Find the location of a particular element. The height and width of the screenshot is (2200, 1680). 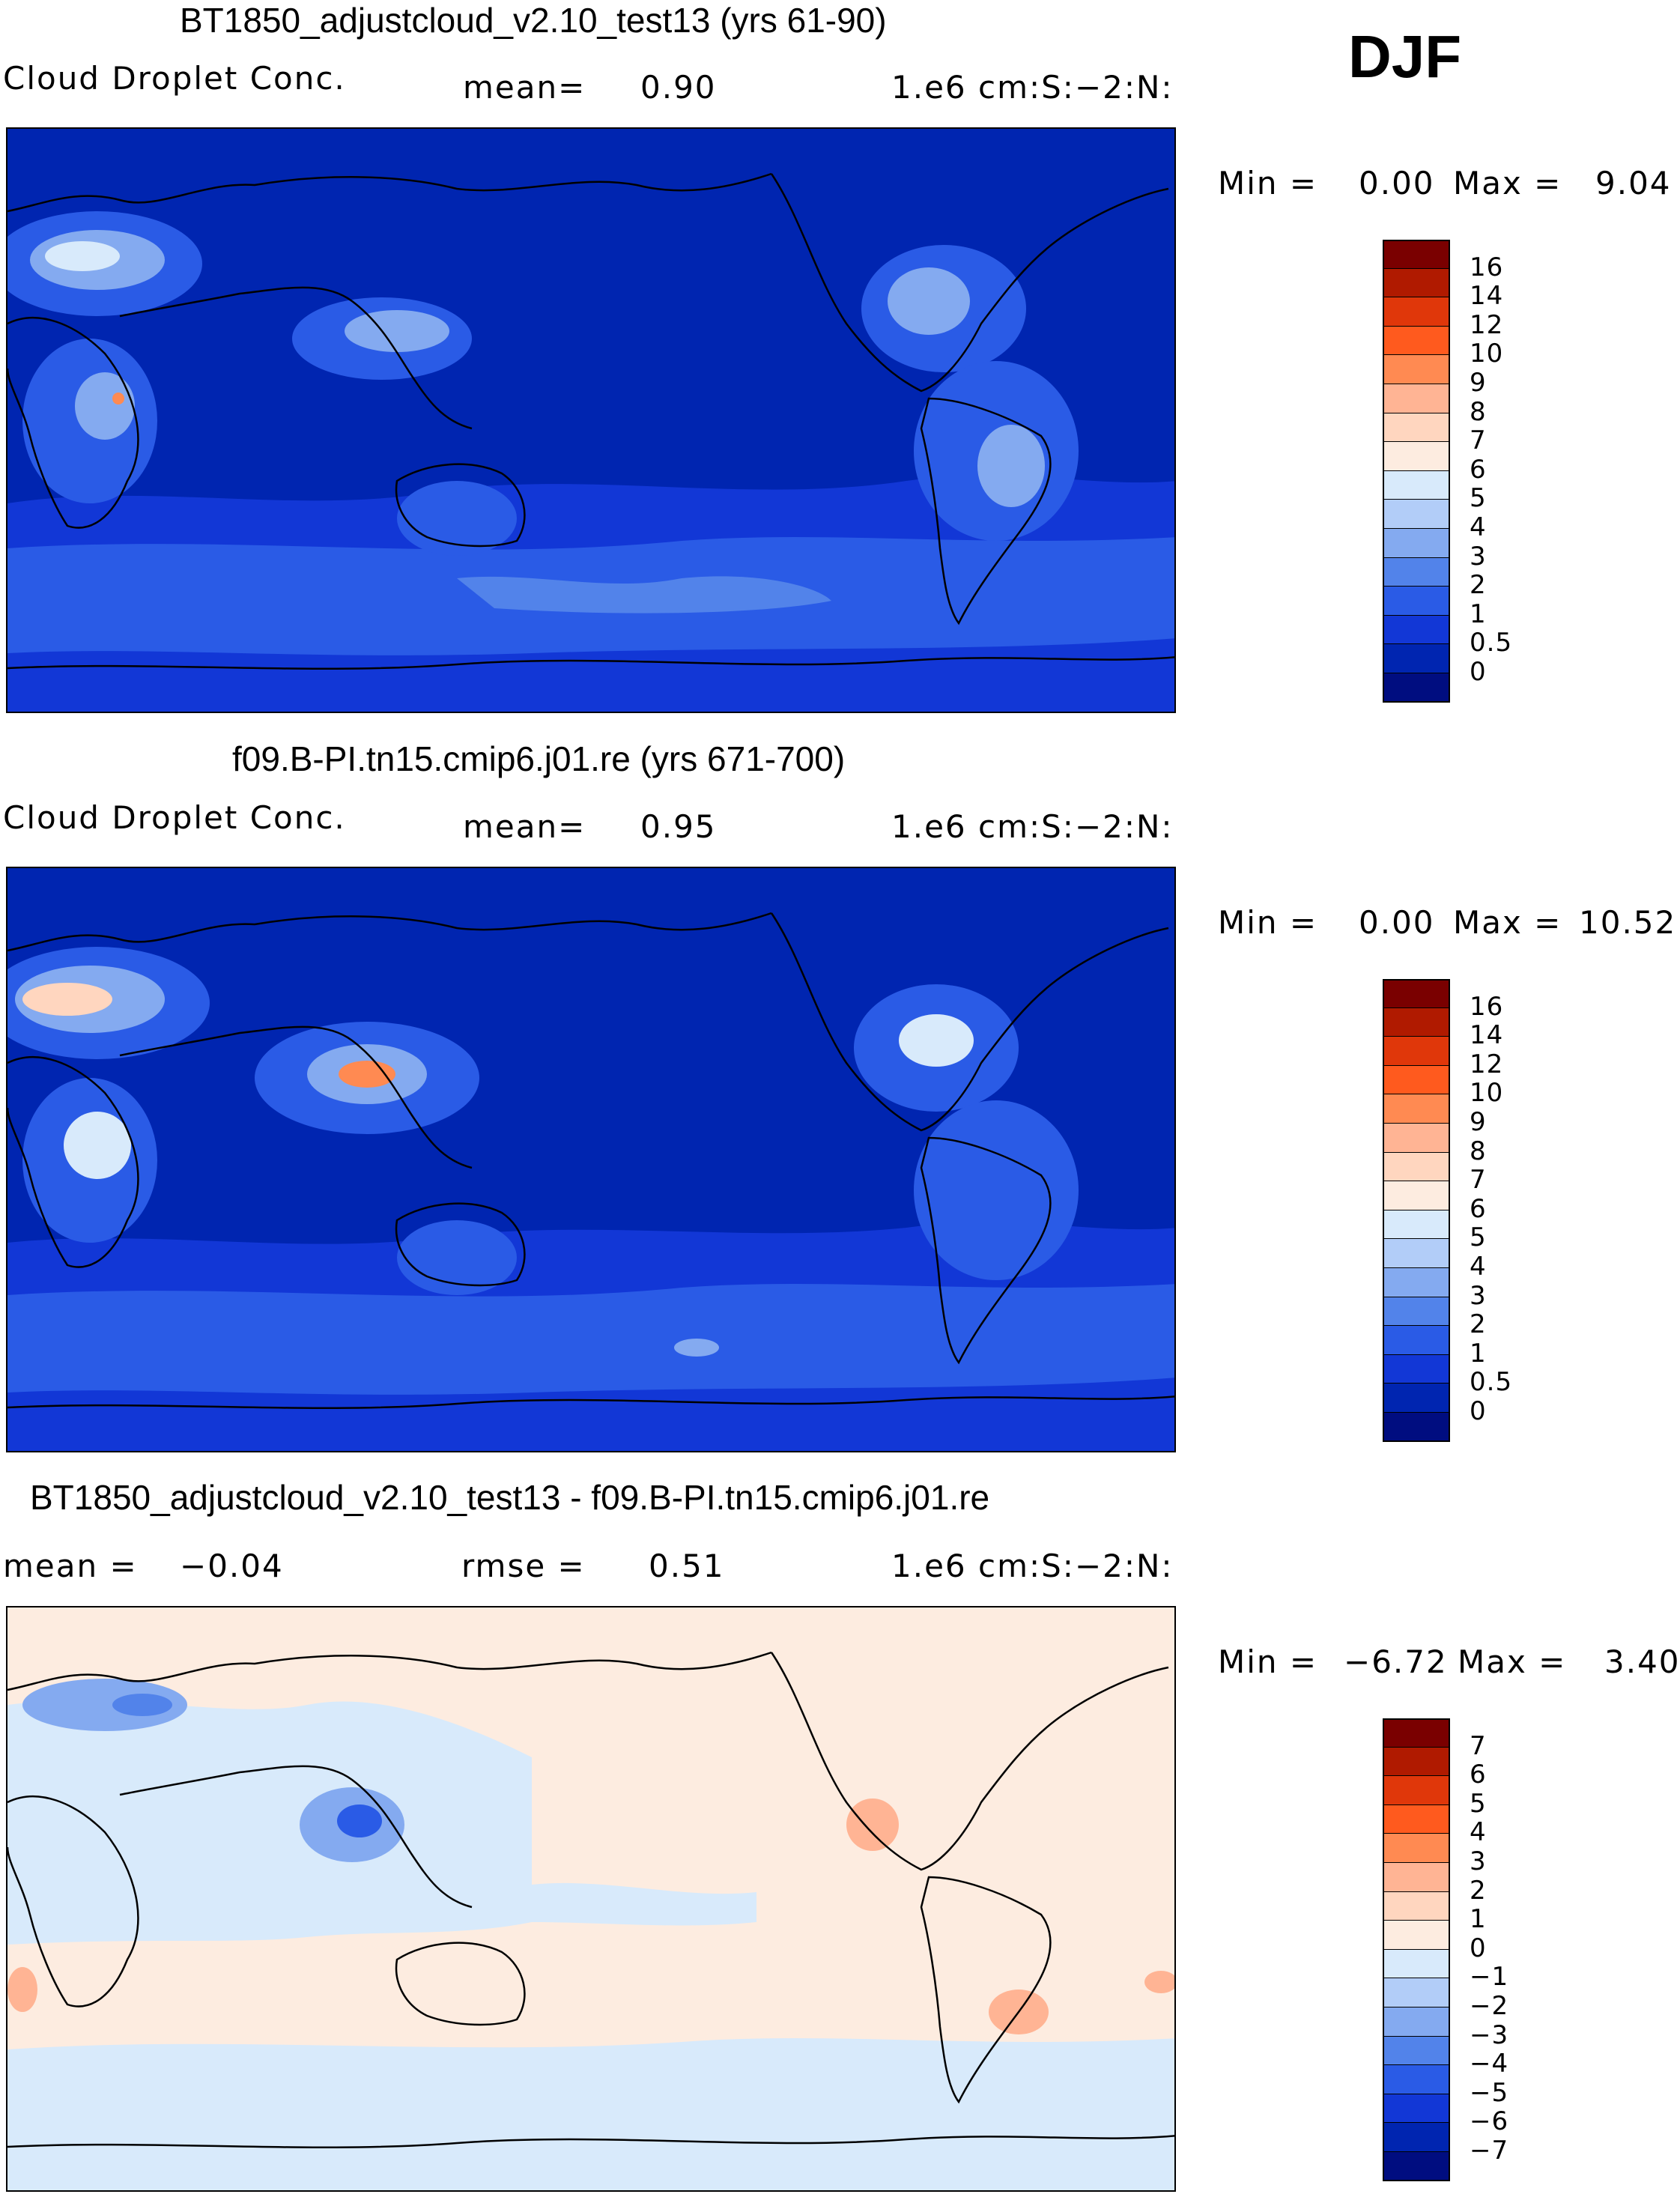

panel2-title: f09.B-PI.tn15.cmip6.j01.re (yrs 671-700) is located at coordinates (539, 758).